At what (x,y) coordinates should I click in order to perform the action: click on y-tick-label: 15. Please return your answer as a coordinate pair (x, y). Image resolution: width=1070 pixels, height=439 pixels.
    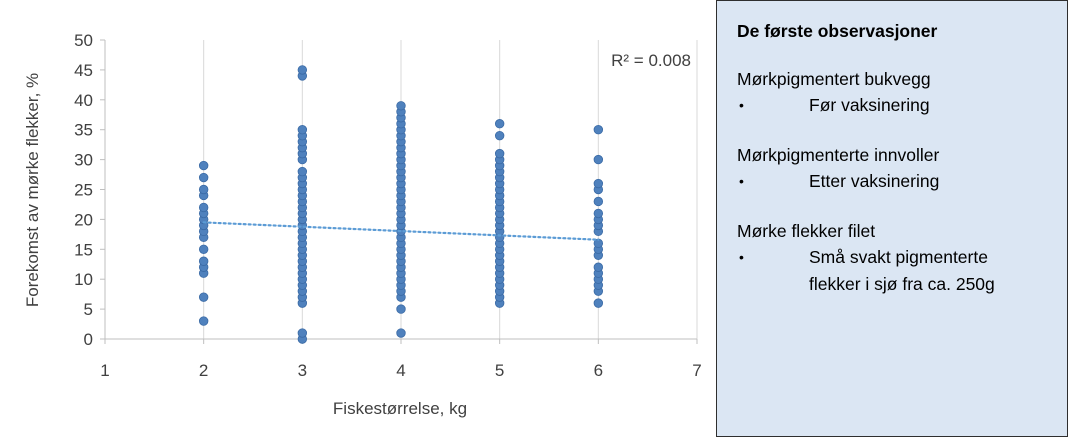
    Looking at the image, I should click on (83, 249).